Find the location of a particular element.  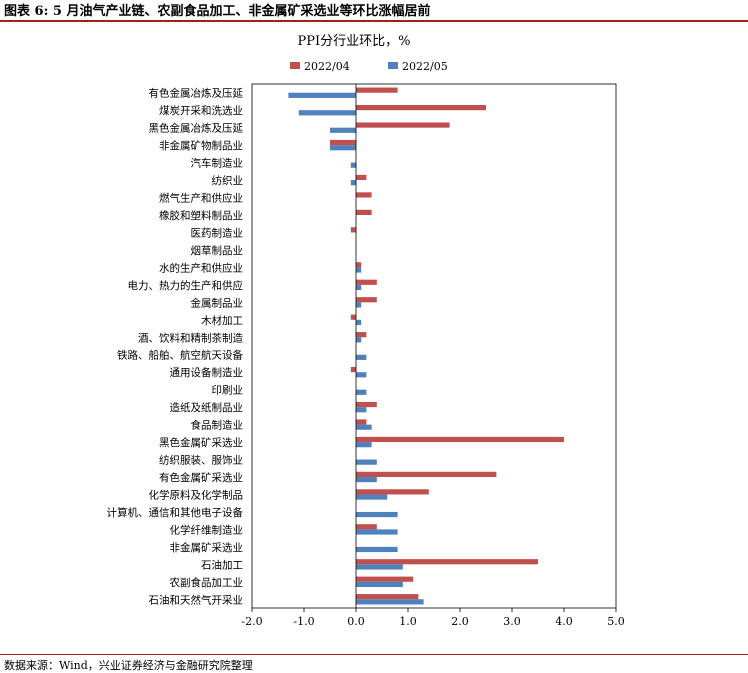

top-rule is located at coordinates (374, 21).